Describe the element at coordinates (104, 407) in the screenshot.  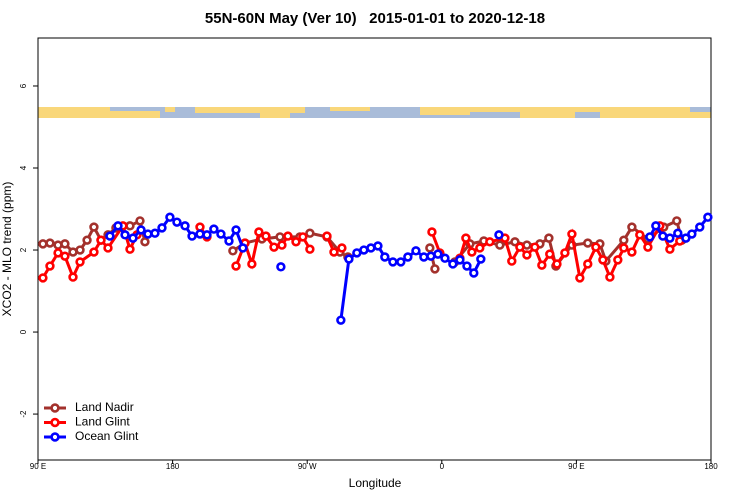
I see `legend-label: Land Nadir` at that location.